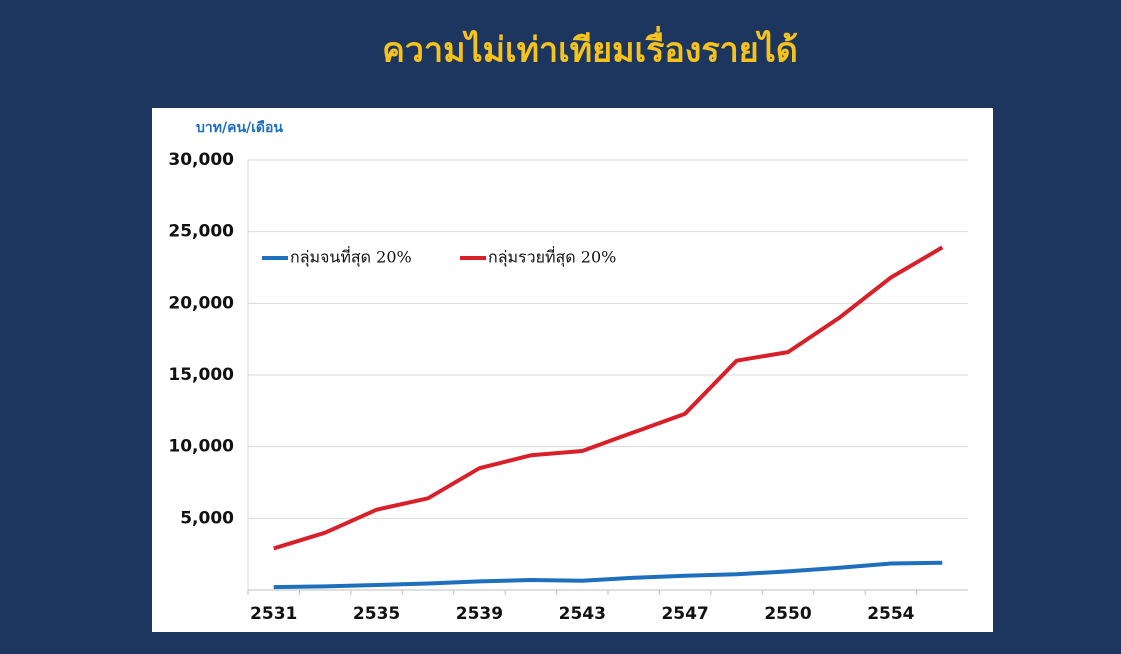 The width and height of the screenshot is (1121, 654). Describe the element at coordinates (479, 614) in the screenshot. I see `x-tick-label: 2539` at that location.